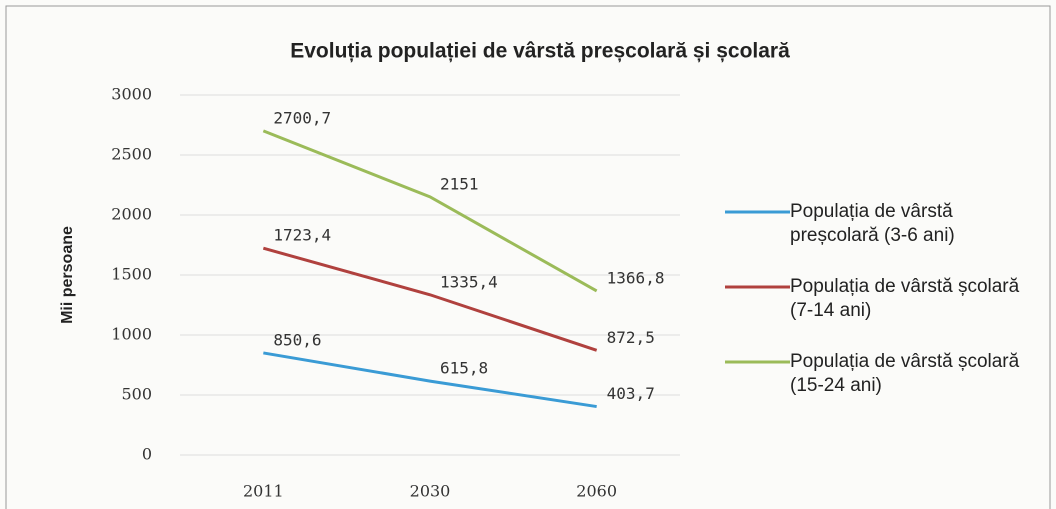 The image size is (1056, 509). What do you see at coordinates (430, 491) in the screenshot?
I see `x-tick-label: 2030` at bounding box center [430, 491].